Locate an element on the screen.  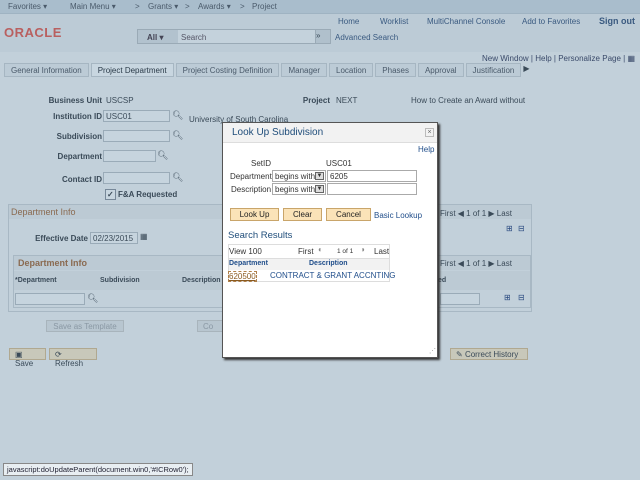
add-favorites-link: Add to Favorites is located at coordinates (551, 21).